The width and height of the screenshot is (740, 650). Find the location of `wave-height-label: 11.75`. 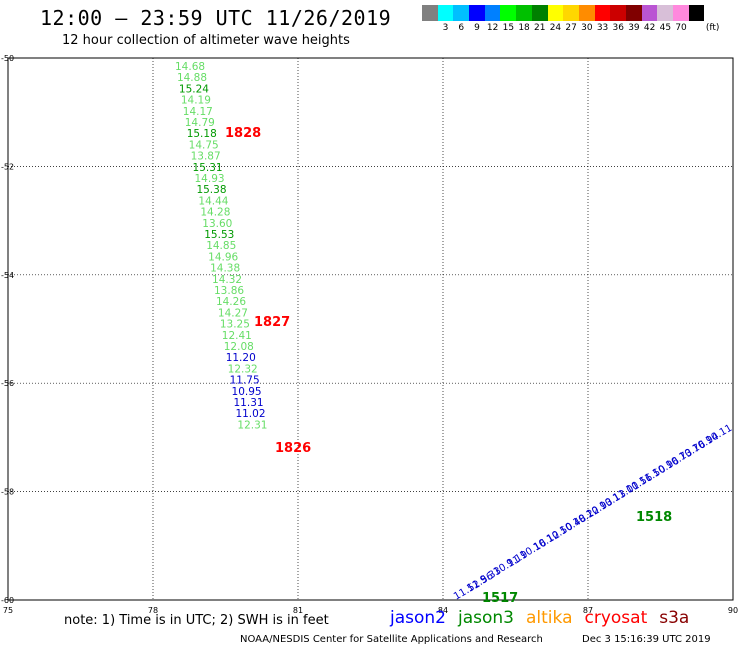

wave-height-label: 11.75 is located at coordinates (245, 381).